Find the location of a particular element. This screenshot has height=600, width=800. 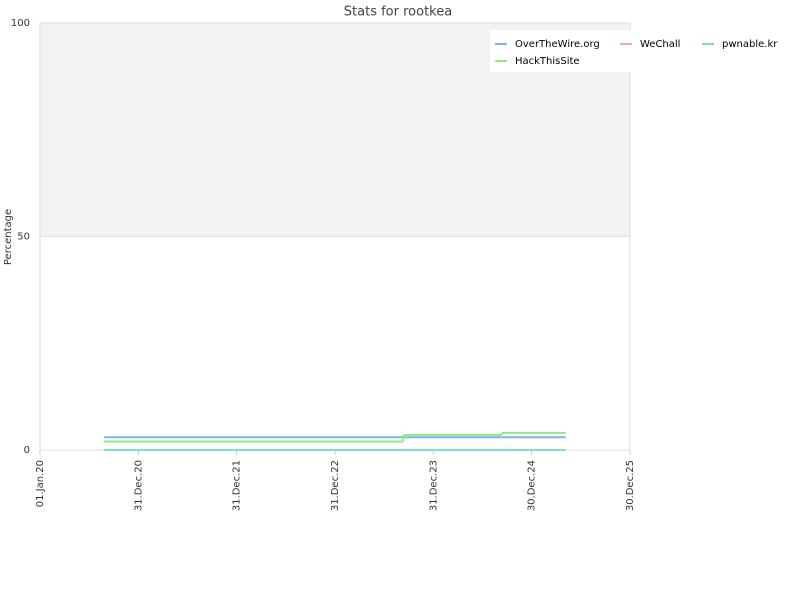

x-tick-label: 31.Dec.21 is located at coordinates (237, 485).